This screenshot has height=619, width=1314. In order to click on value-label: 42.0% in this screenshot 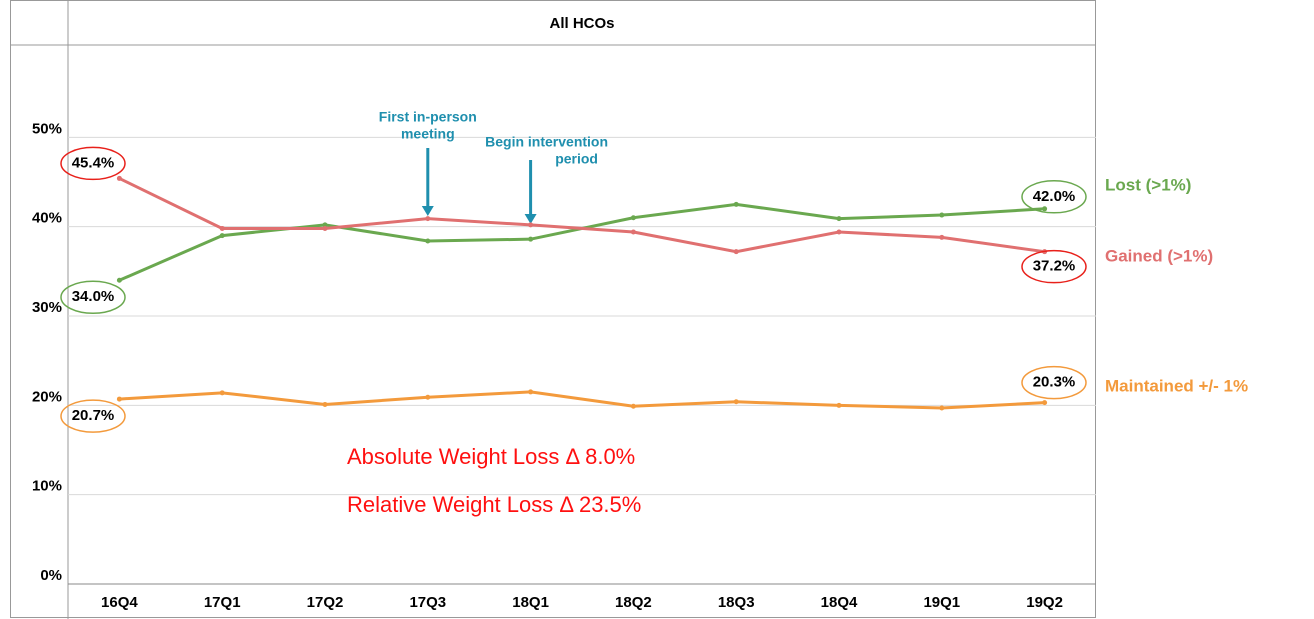, I will do `click(1054, 196)`.